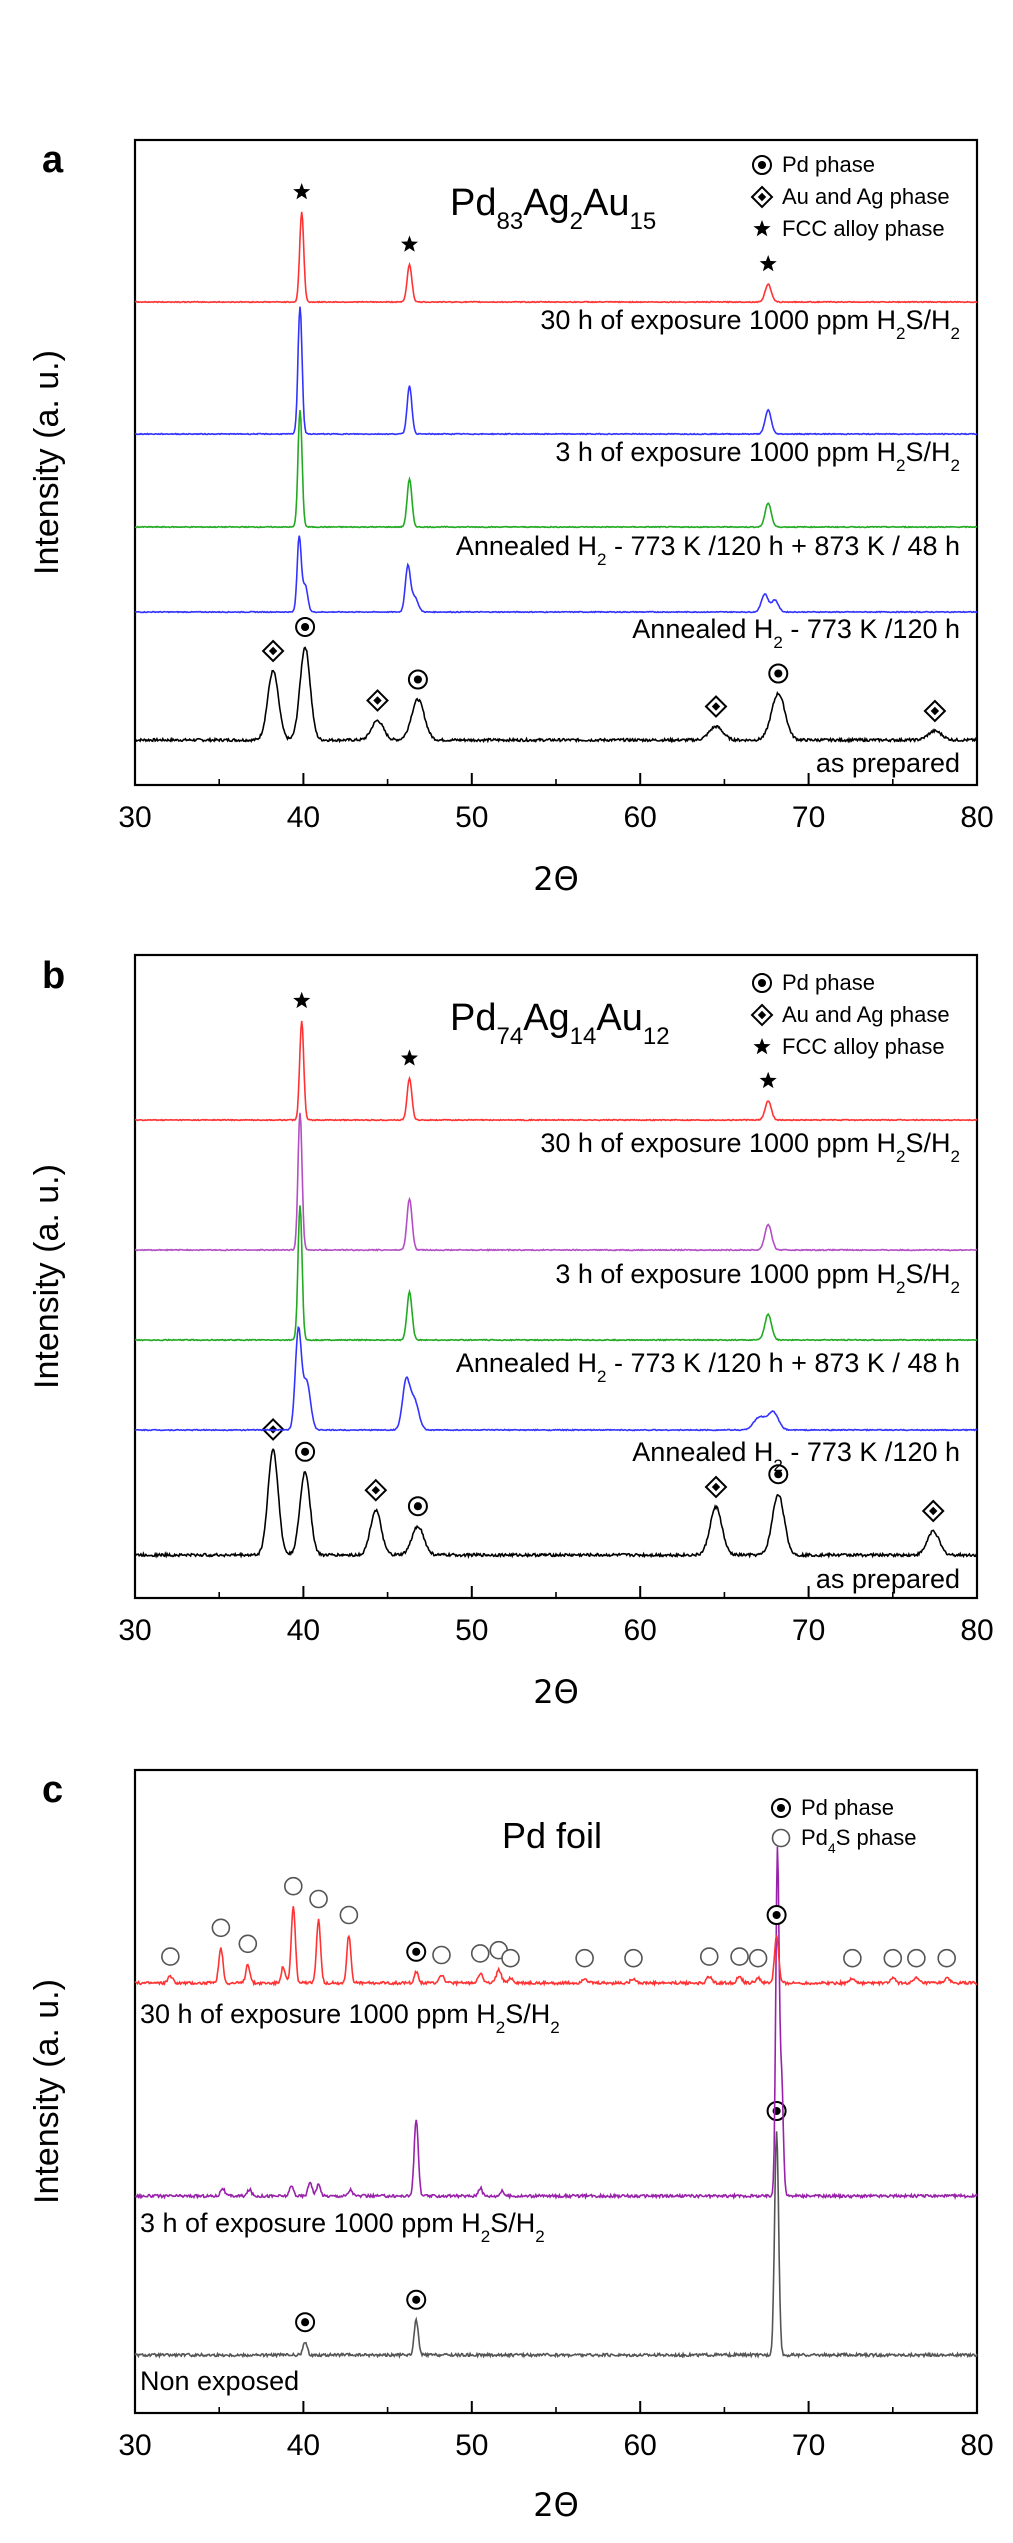 This screenshot has width=1013, height=2543. Describe the element at coordinates (53, 160) in the screenshot. I see `panel-label: a` at that location.